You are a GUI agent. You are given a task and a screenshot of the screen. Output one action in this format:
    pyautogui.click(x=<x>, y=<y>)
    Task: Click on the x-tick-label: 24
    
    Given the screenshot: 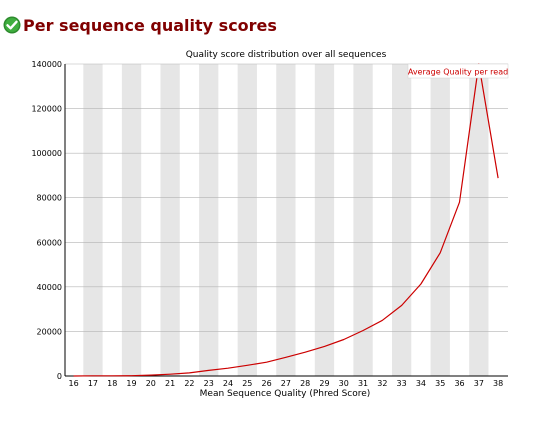 What is the action you would take?
    pyautogui.click(x=228, y=383)
    